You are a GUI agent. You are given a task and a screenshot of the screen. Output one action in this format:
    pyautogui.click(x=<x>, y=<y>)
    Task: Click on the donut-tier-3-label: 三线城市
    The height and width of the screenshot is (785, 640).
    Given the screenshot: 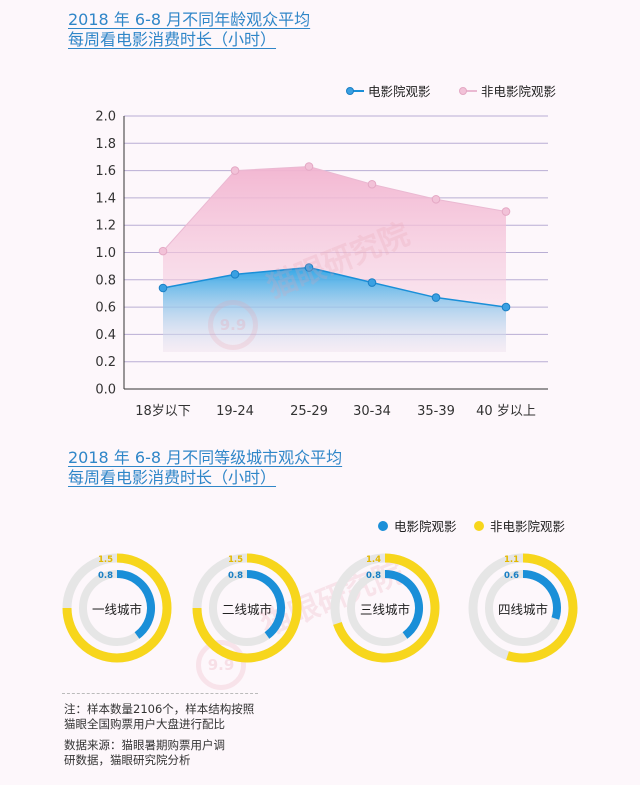 What is the action you would take?
    pyautogui.click(x=384, y=609)
    